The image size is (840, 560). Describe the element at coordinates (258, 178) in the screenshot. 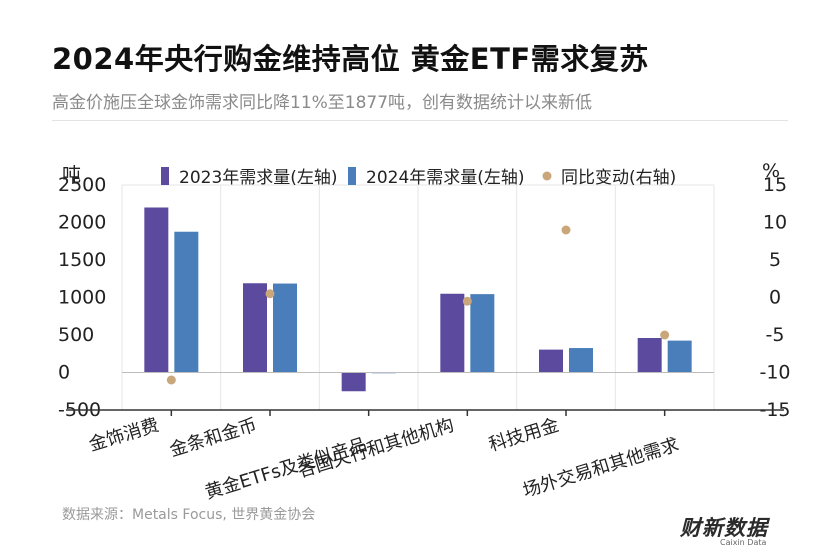

I see `legend-label: 2023年需求量(左轴)` at that location.